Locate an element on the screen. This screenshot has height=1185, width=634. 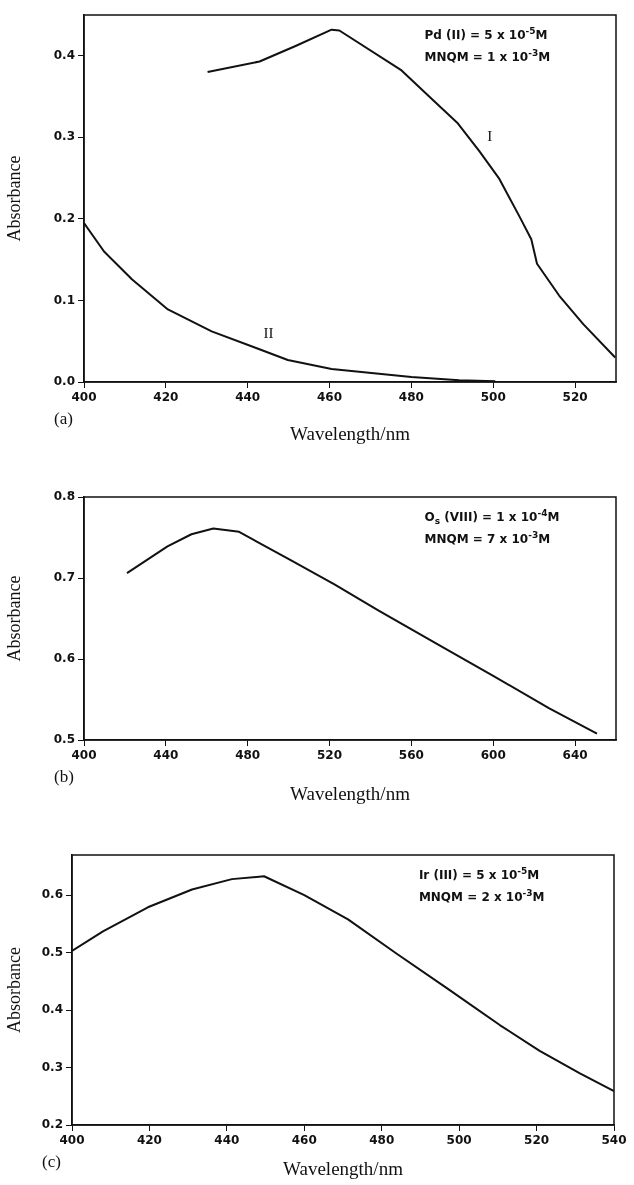
x-tick-label: 600 is located at coordinates (493, 755).